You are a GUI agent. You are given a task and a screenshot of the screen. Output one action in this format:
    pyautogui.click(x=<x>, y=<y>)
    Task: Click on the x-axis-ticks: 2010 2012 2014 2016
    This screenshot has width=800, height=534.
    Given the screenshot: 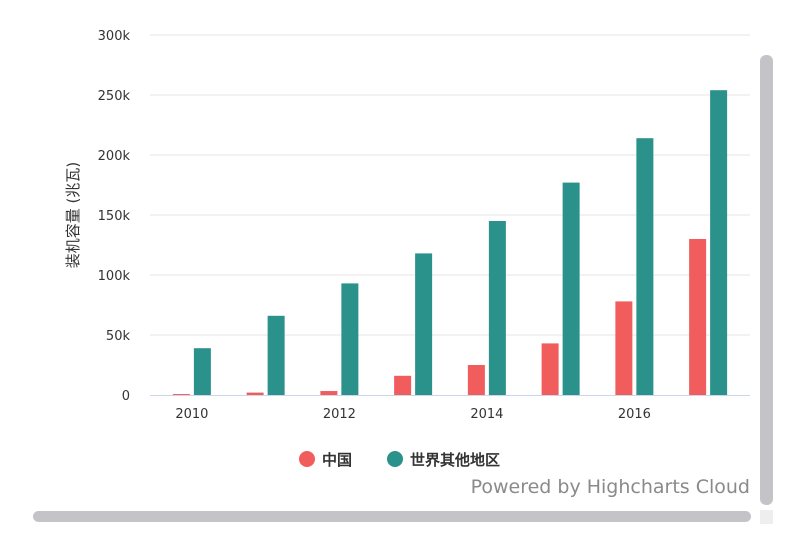 What is the action you would take?
    pyautogui.click(x=413, y=414)
    